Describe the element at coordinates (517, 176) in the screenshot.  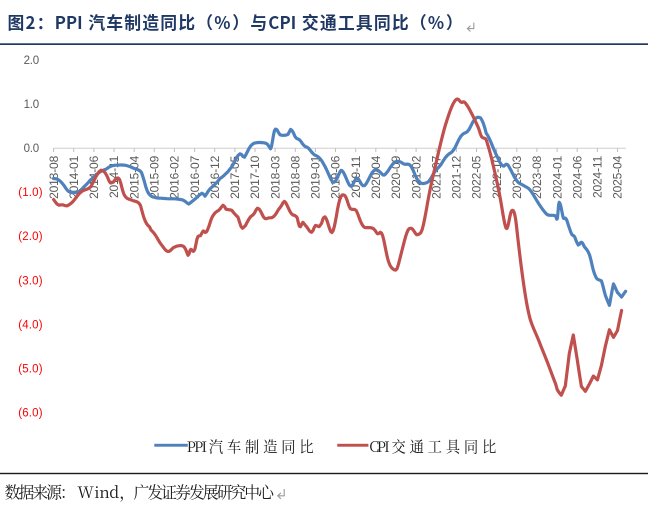
I see `svg-text: 2023-03` at that location.